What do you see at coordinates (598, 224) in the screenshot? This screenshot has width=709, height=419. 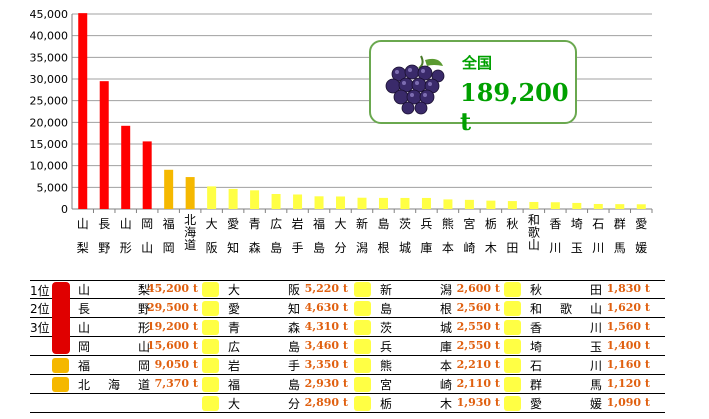 I see `category-label: 石` at bounding box center [598, 224].